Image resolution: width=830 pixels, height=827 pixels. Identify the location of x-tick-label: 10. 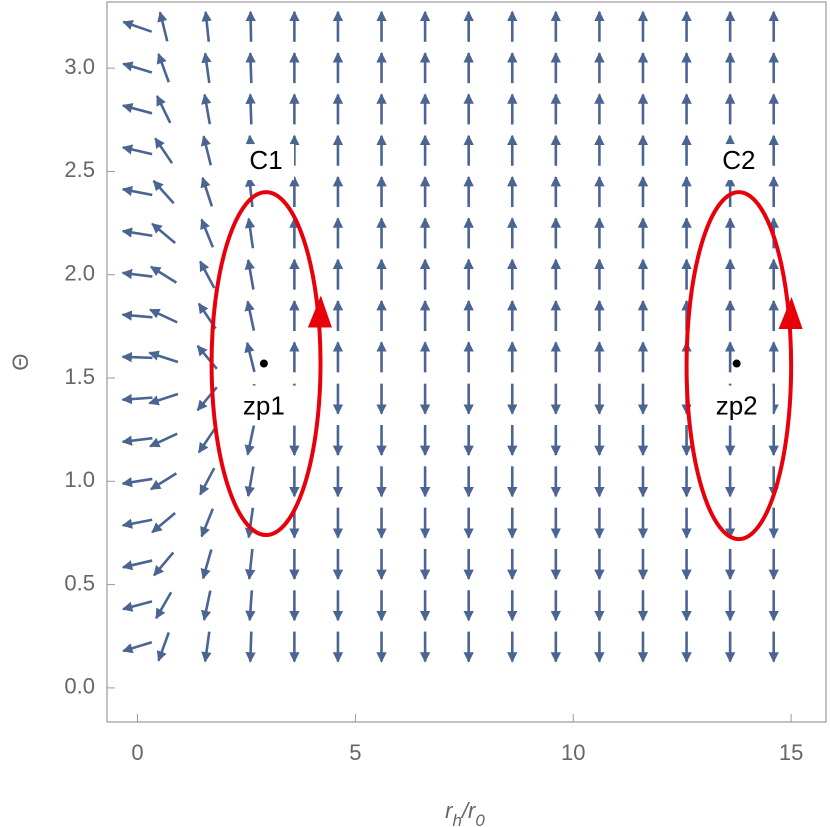
(573, 752).